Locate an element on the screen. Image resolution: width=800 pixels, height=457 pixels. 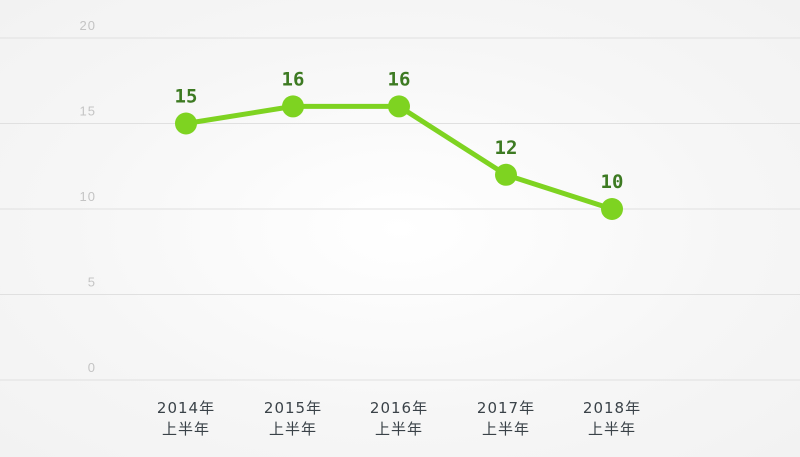
x-tick-label: 2014年 is located at coordinates (186, 408).